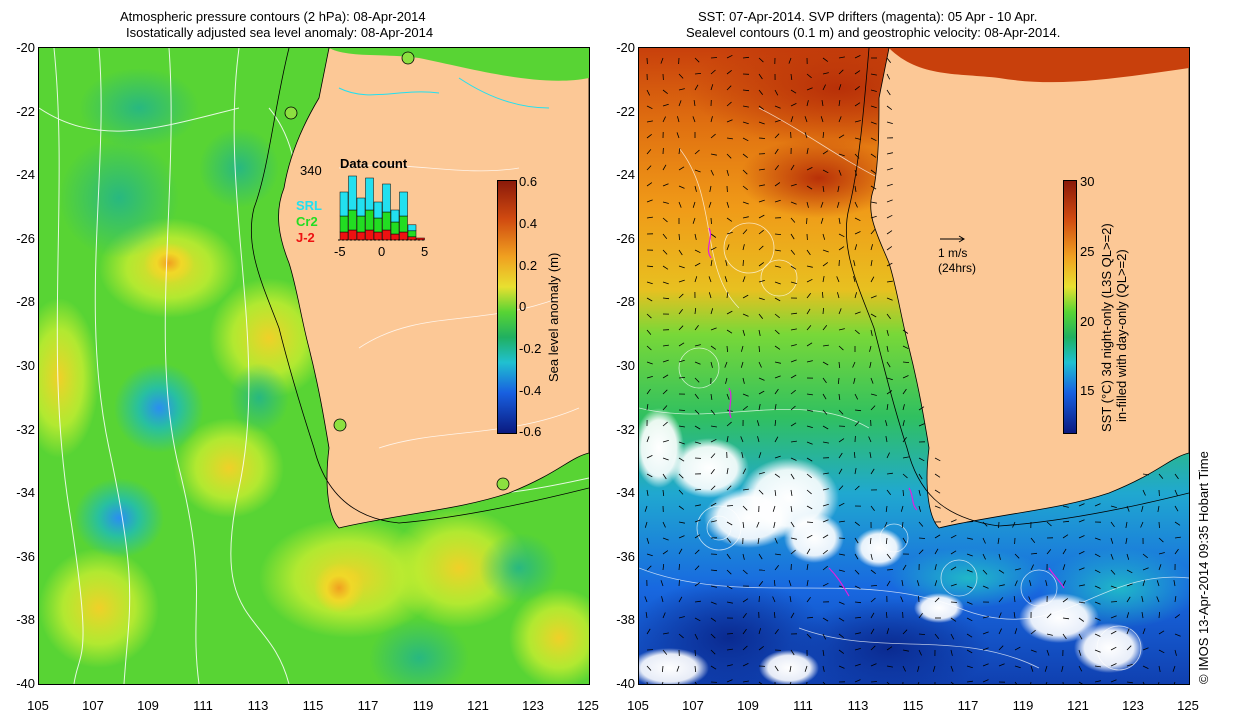  What do you see at coordinates (625, 47) in the screenshot?
I see `y-tick-right-0: -20` at bounding box center [625, 47].